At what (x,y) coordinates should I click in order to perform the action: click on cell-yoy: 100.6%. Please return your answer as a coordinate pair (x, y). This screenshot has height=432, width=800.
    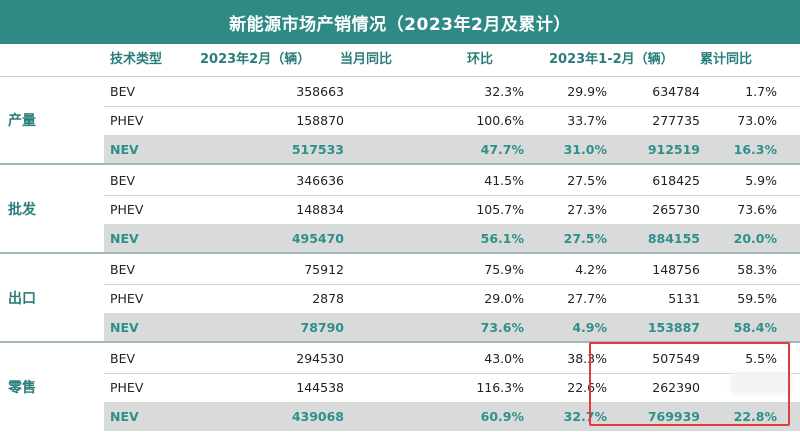
    Looking at the image, I should click on (500, 120).